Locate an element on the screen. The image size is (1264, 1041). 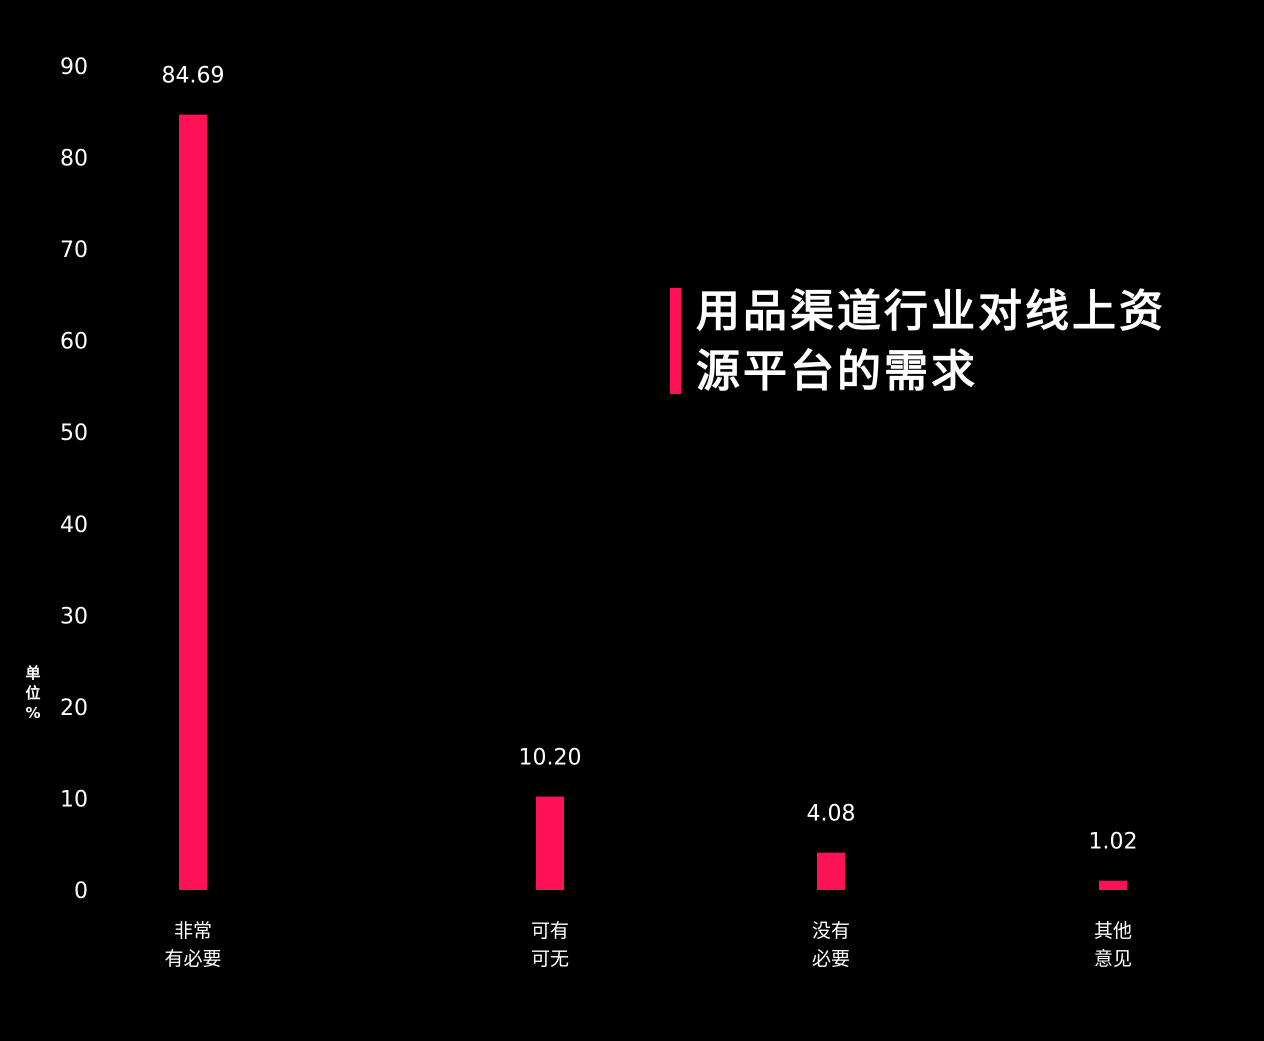
y-tick-label: 0 is located at coordinates (81, 891).